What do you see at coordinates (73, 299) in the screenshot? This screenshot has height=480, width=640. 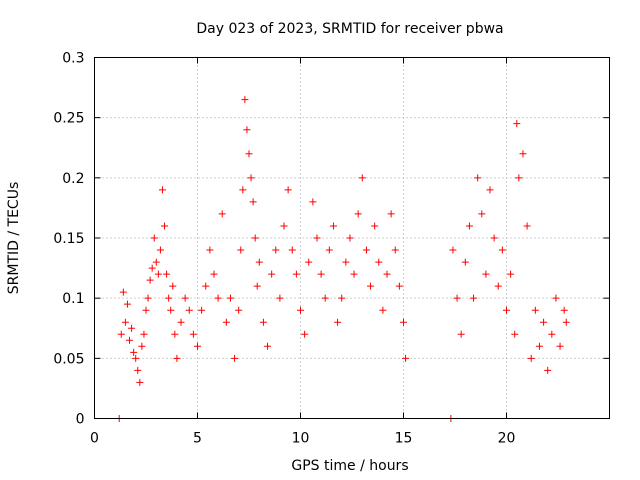 I see `y-tick-label: 0.1` at bounding box center [73, 299].